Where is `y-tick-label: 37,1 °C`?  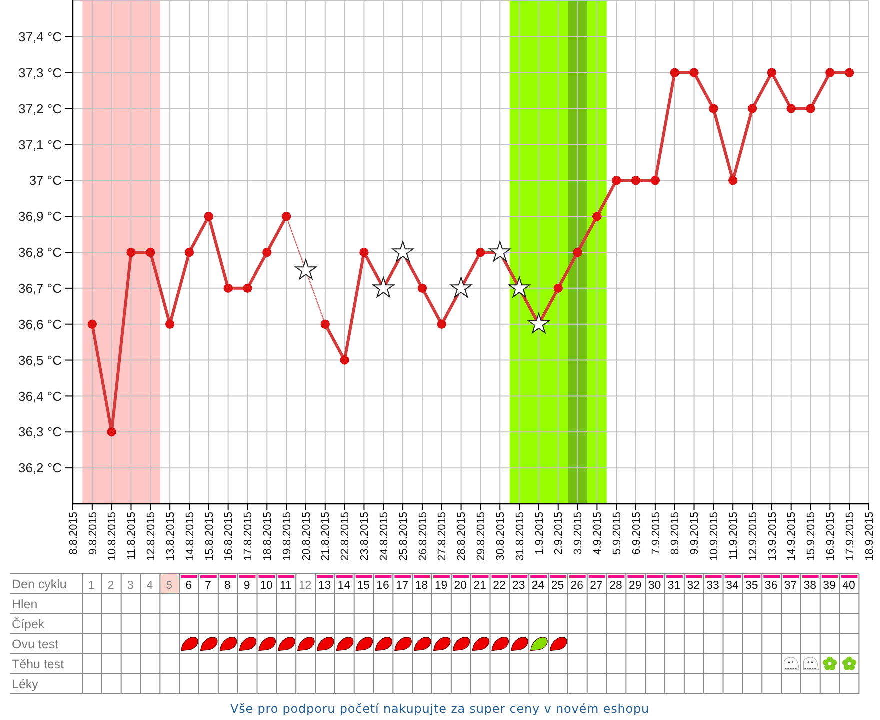
y-tick-label: 37,1 °C is located at coordinates (40, 144).